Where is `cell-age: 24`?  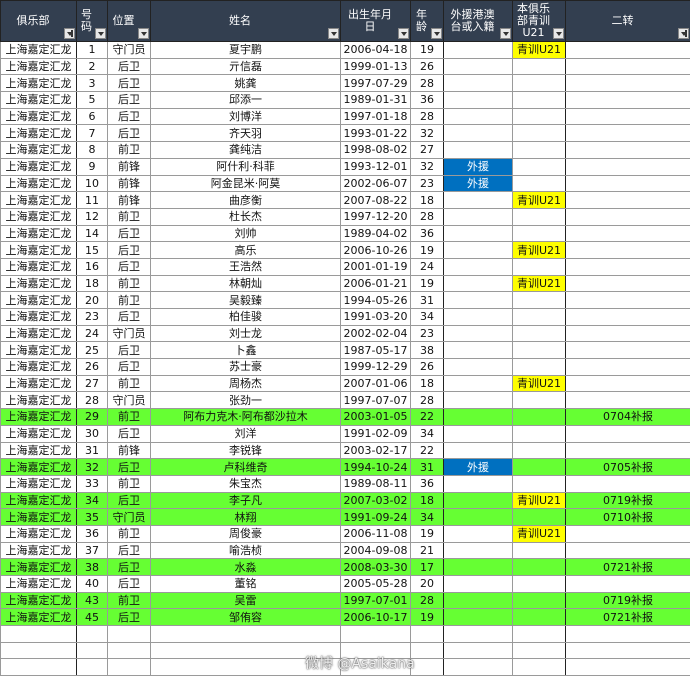
cell-age: 24 is located at coordinates (427, 266).